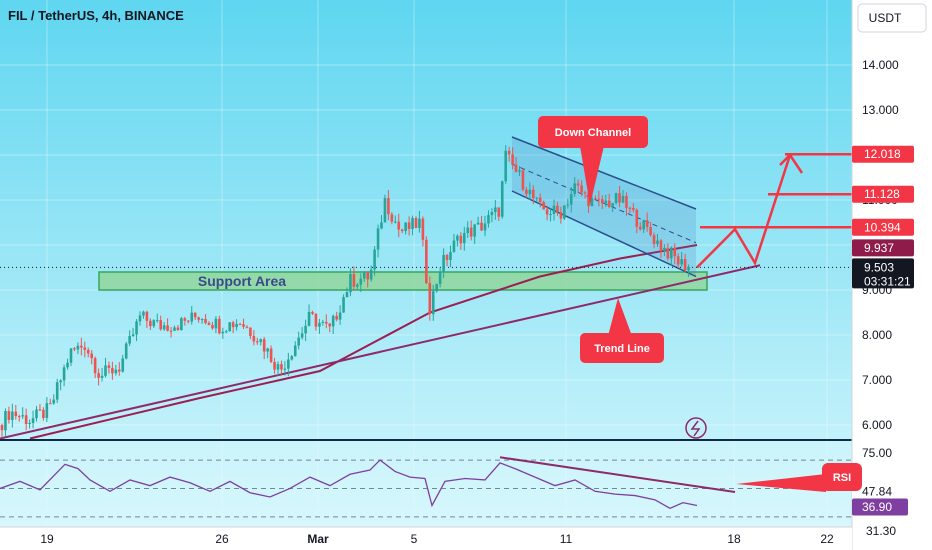 The width and height of the screenshot is (932, 550). Describe the element at coordinates (403, 281) in the screenshot. I see `support-area-zone` at that location.